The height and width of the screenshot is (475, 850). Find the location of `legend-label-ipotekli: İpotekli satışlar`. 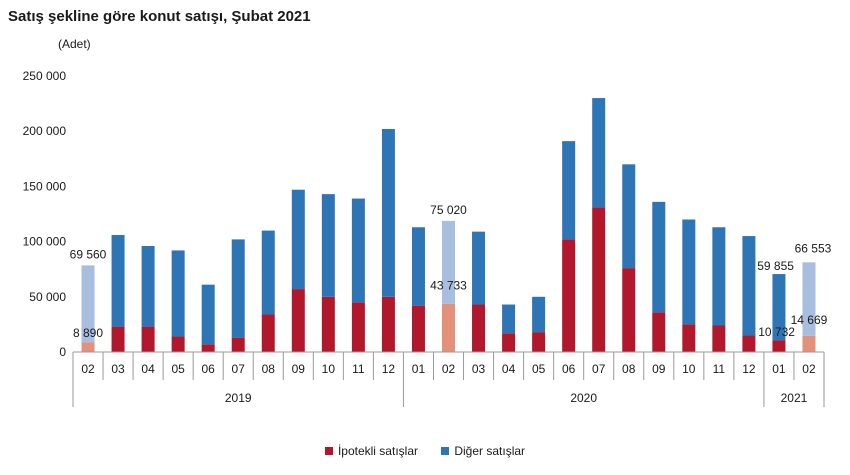

legend-label-ipotekli: İpotekli satışlar is located at coordinates (377, 451).